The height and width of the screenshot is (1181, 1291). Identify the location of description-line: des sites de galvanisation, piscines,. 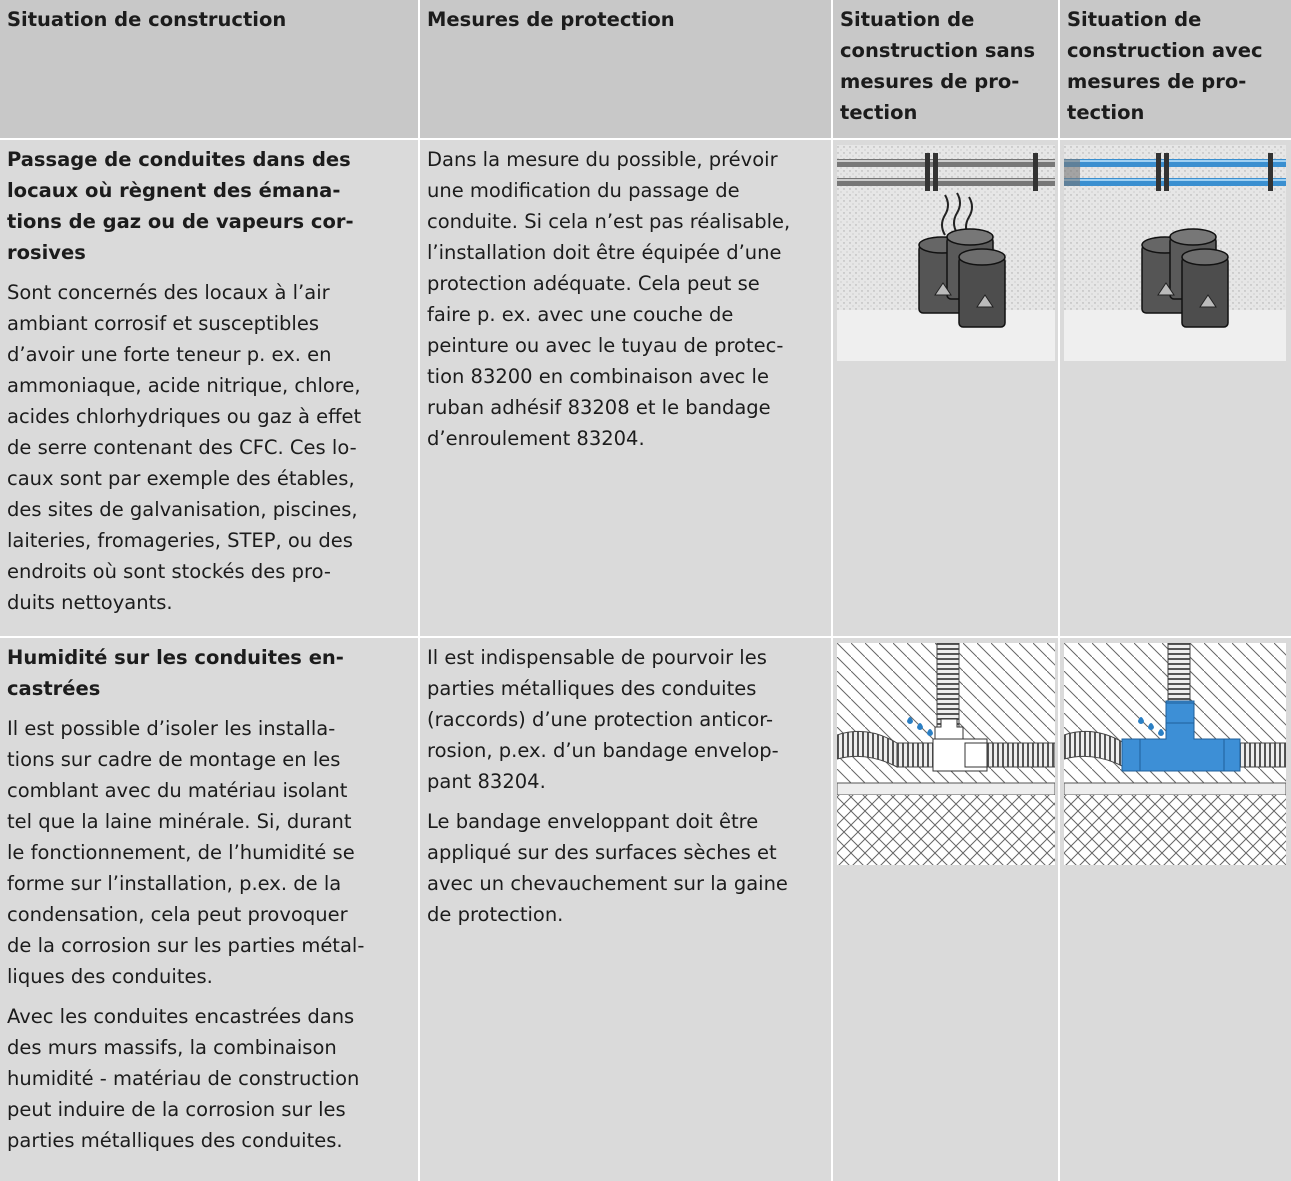
(182, 509).